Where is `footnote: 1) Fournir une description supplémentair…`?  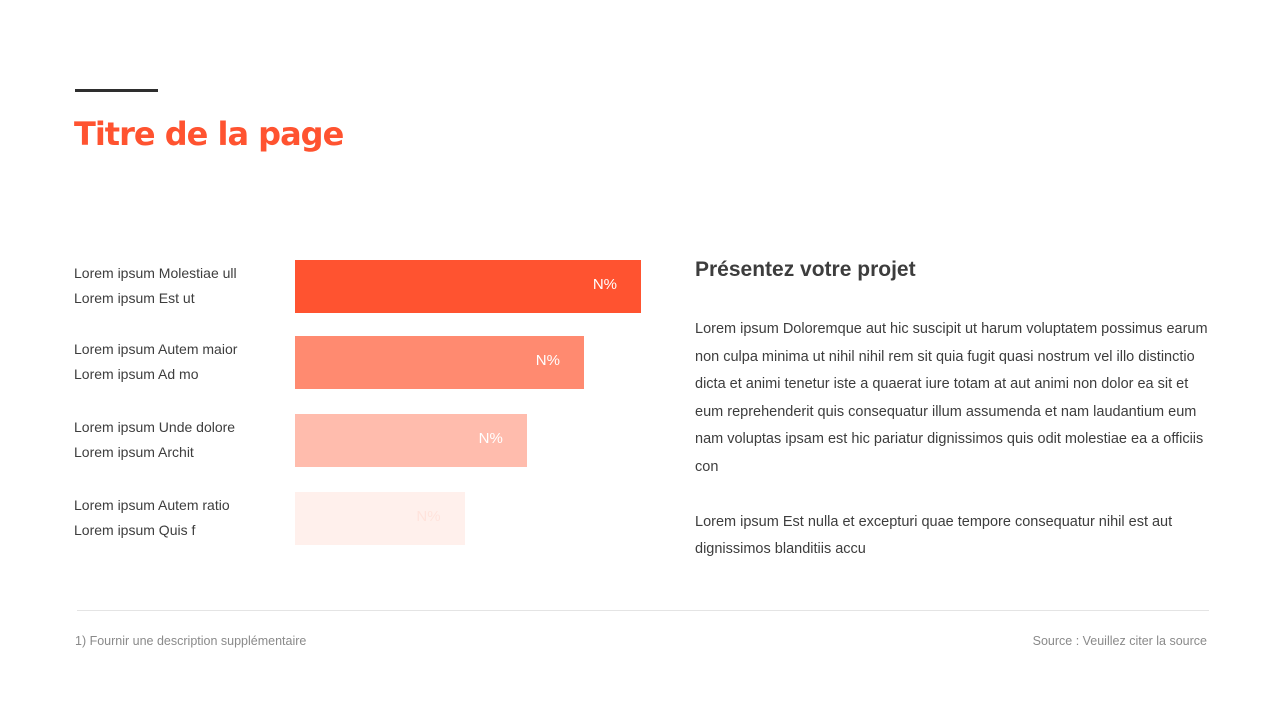 footnote: 1) Fournir une description supplémentair… is located at coordinates (191, 641).